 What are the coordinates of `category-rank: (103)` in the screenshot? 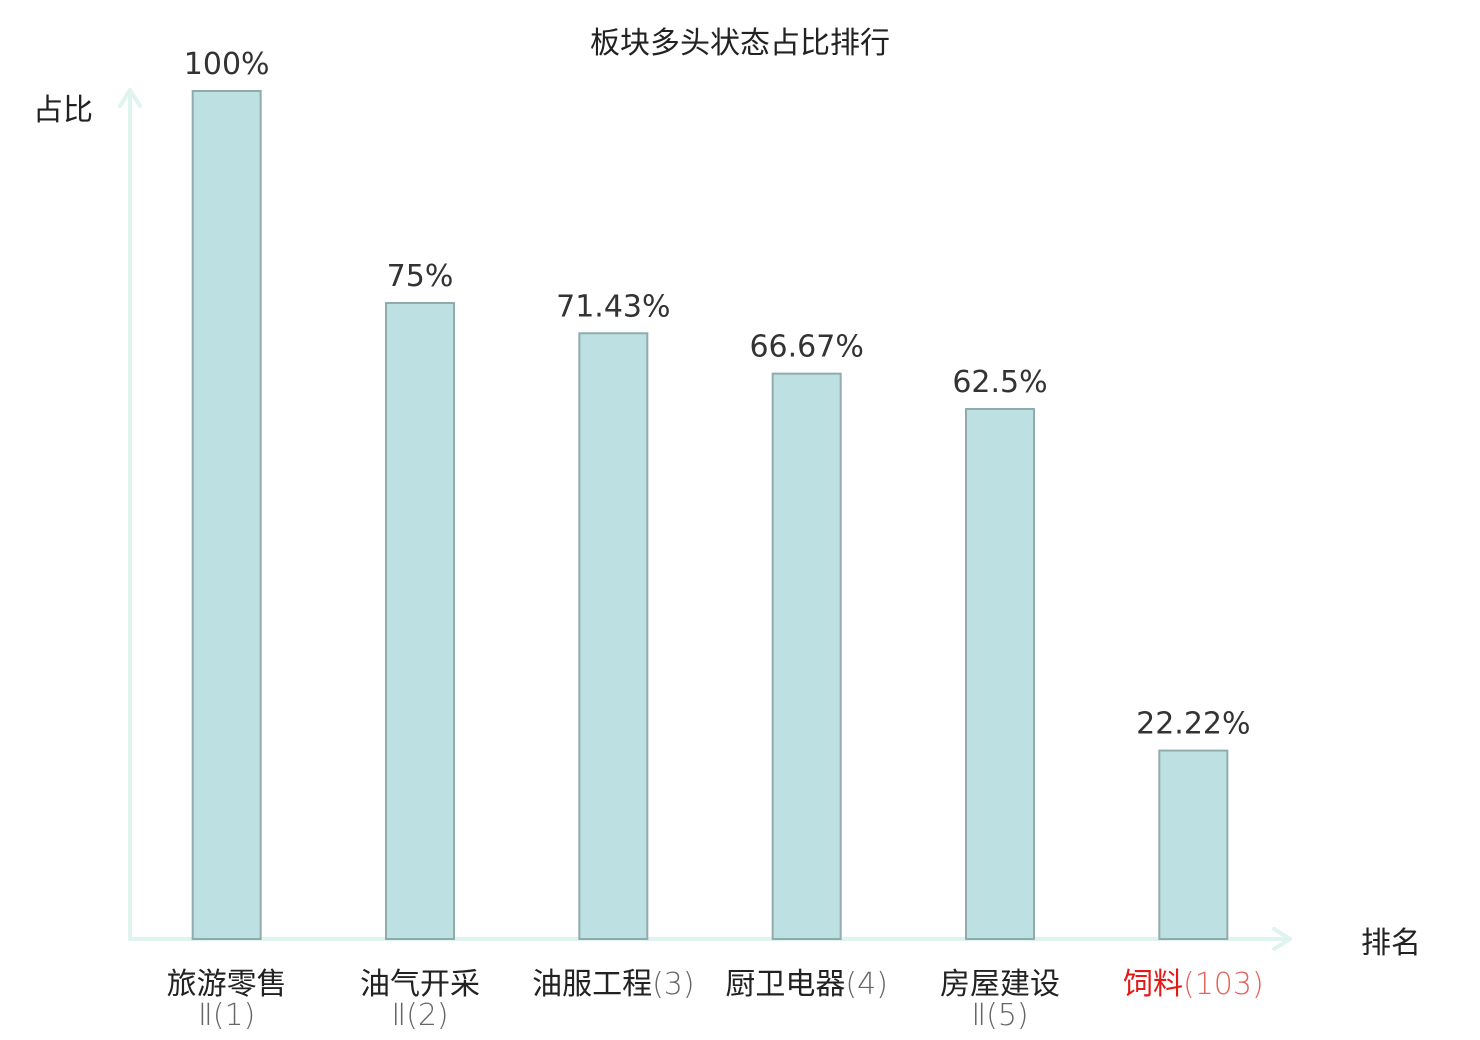 It's located at (1223, 984).